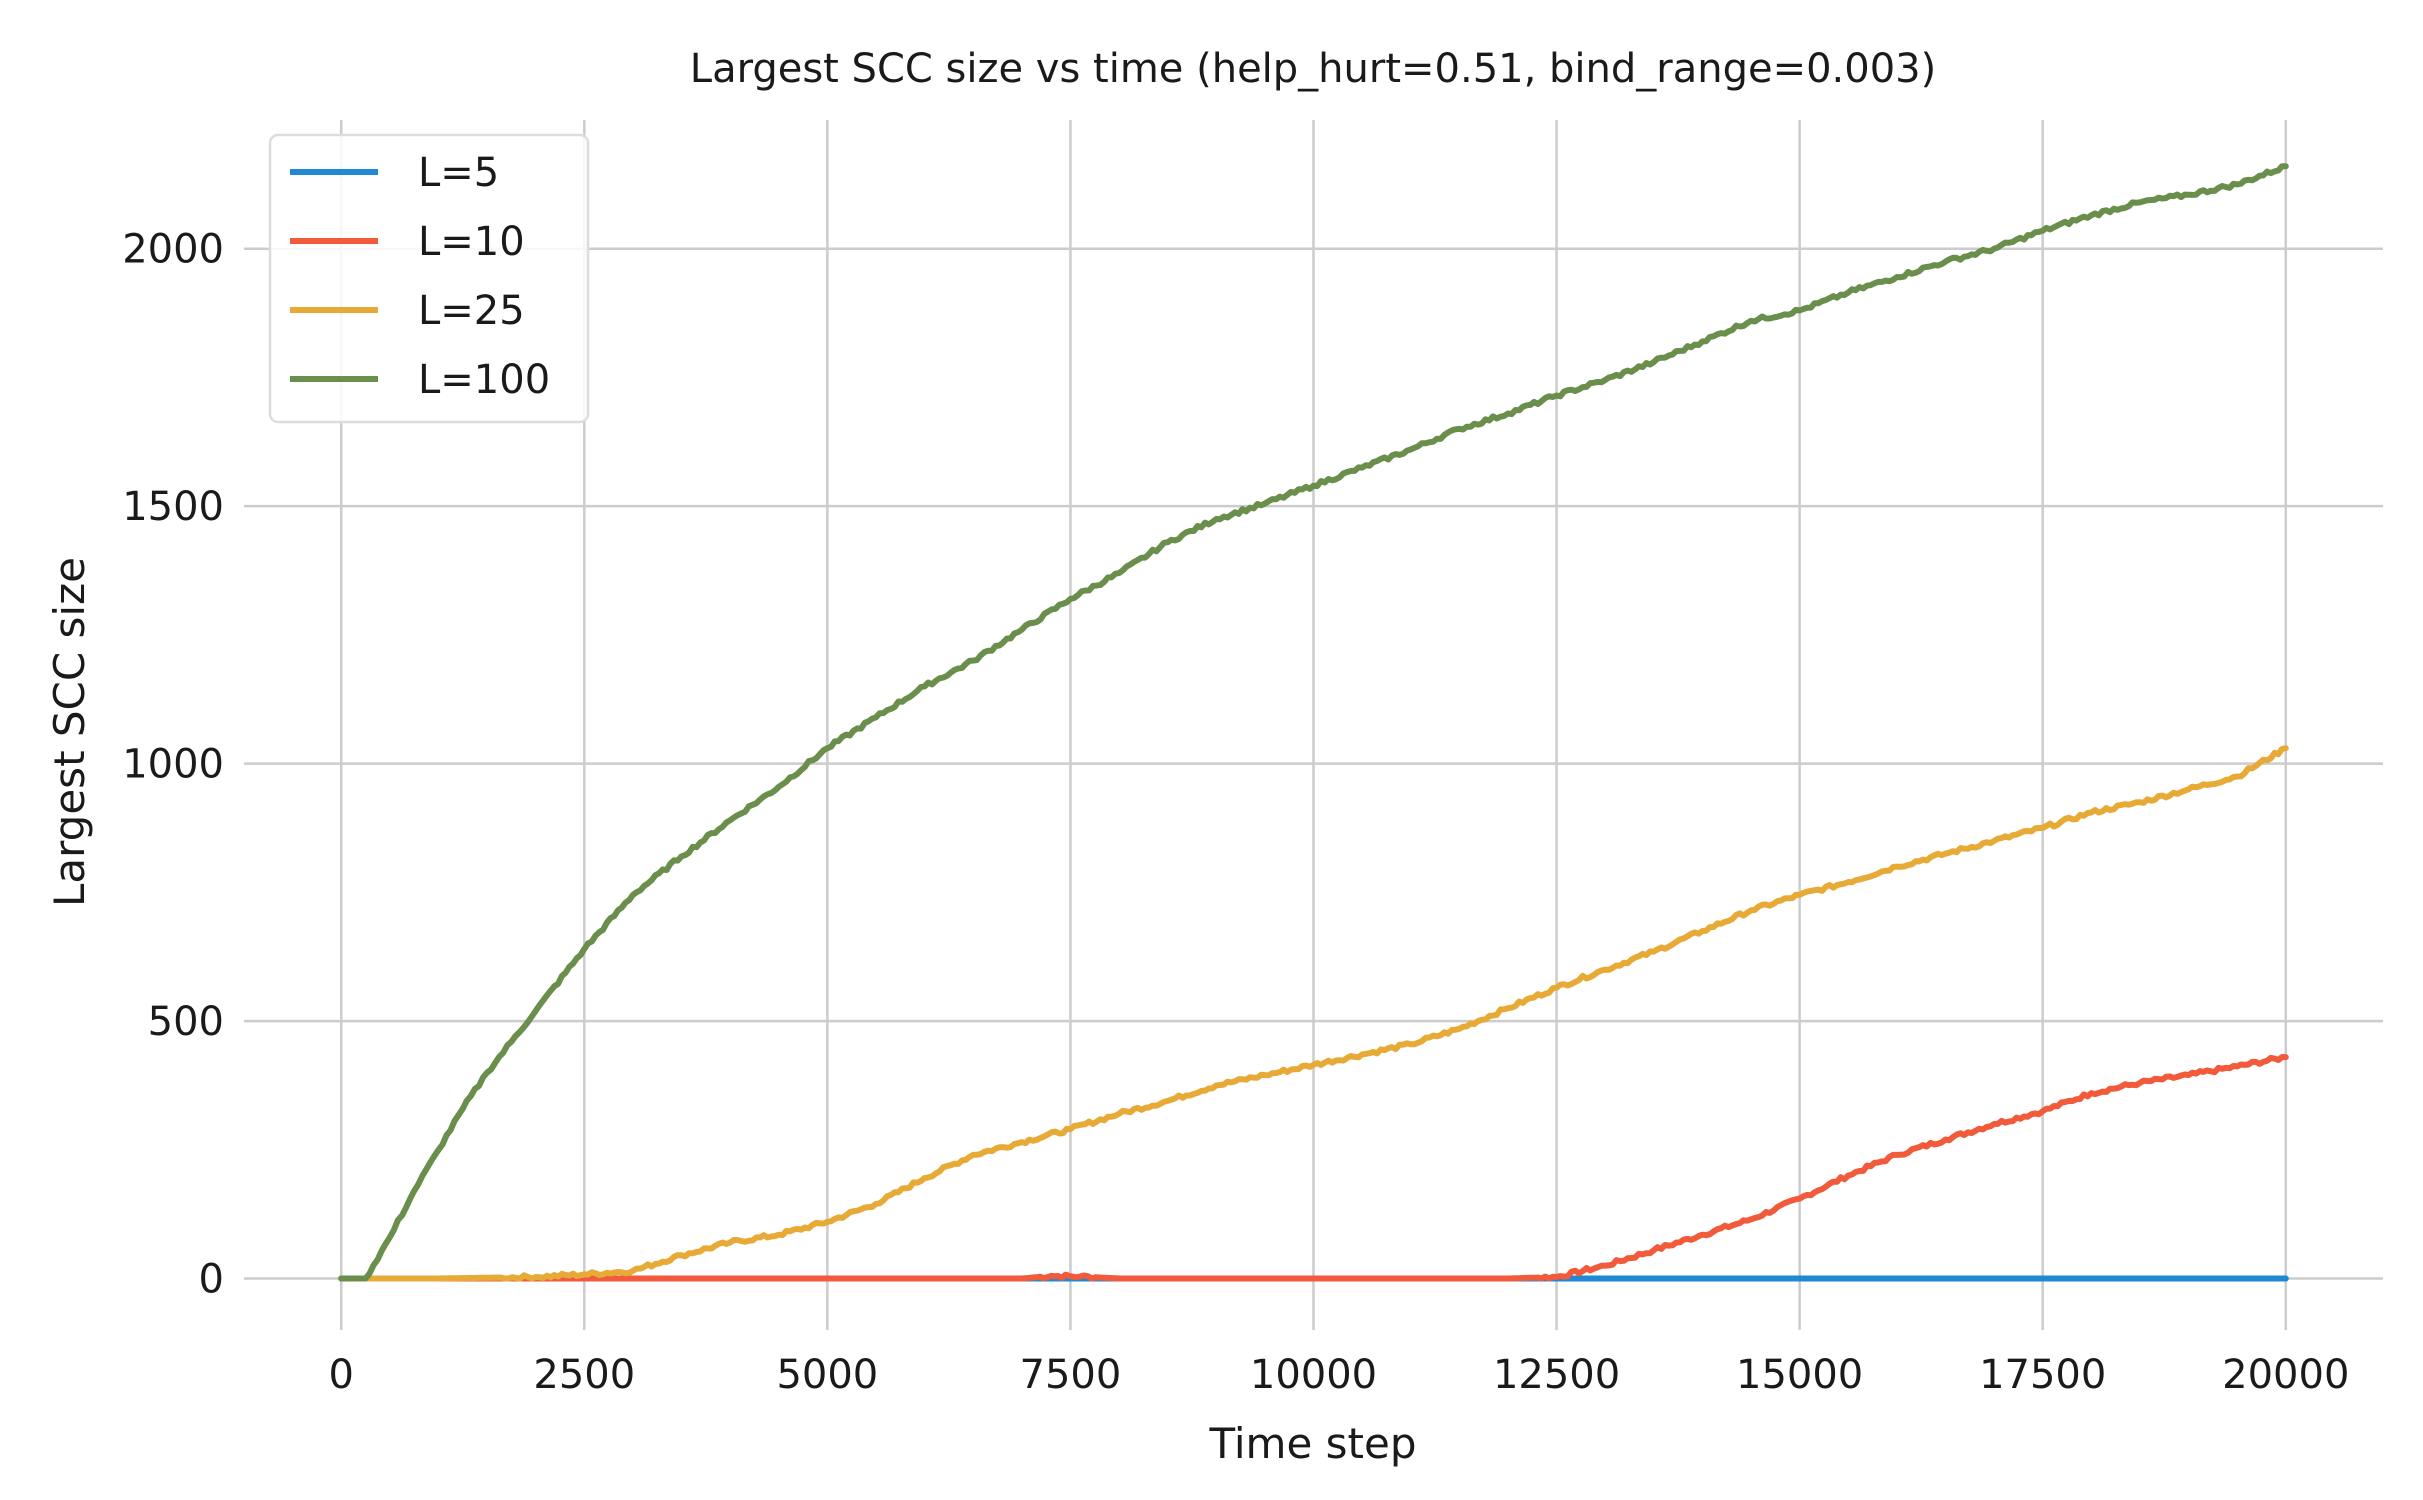 Image resolution: width=2423 pixels, height=1500 pixels. What do you see at coordinates (420, 276) in the screenshot?
I see `legend-items: L=5 L=10 L=25 L=100` at bounding box center [420, 276].